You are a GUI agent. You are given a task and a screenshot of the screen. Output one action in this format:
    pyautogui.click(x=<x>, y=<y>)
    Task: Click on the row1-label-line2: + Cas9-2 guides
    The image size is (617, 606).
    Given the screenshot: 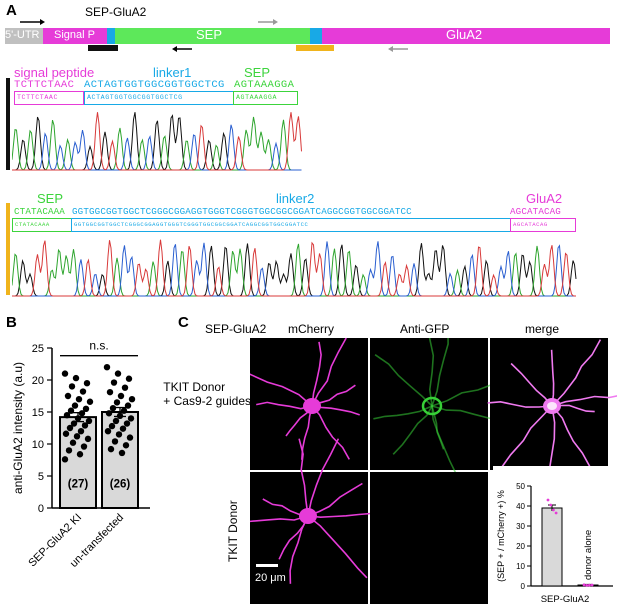 What is the action you would take?
    pyautogui.click(x=207, y=401)
    